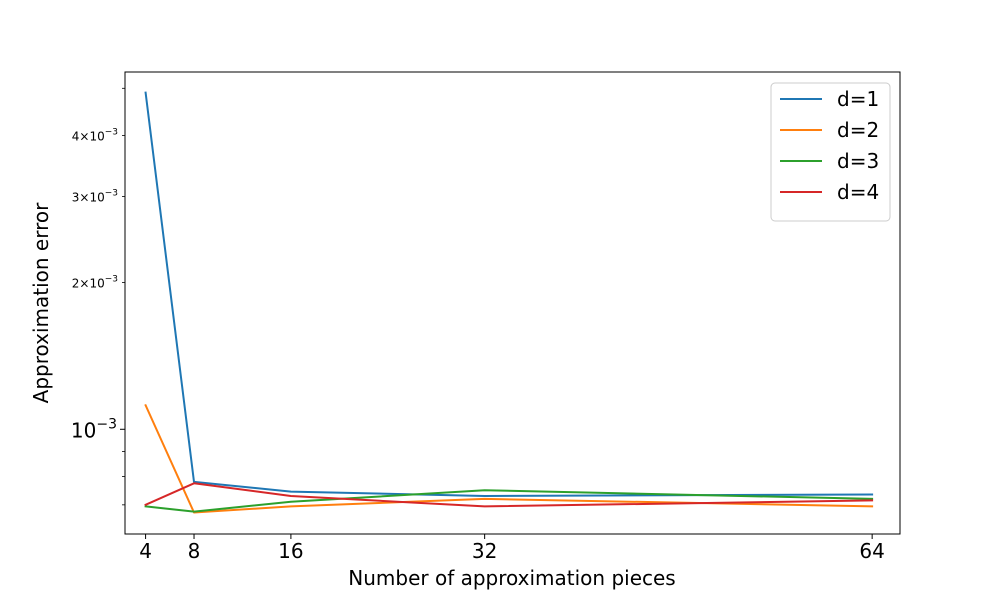 The width and height of the screenshot is (1000, 600). What do you see at coordinates (858, 99) in the screenshot?
I see `legend-label-1: d=1` at bounding box center [858, 99].